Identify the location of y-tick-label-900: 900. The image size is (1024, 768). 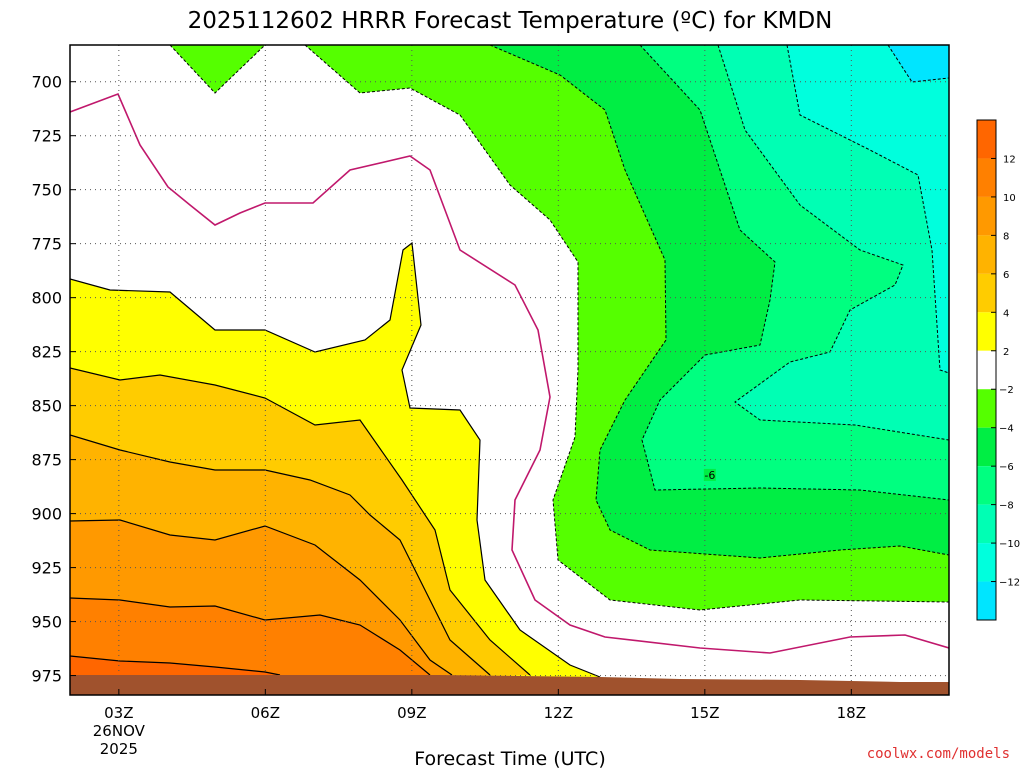
(46, 514).